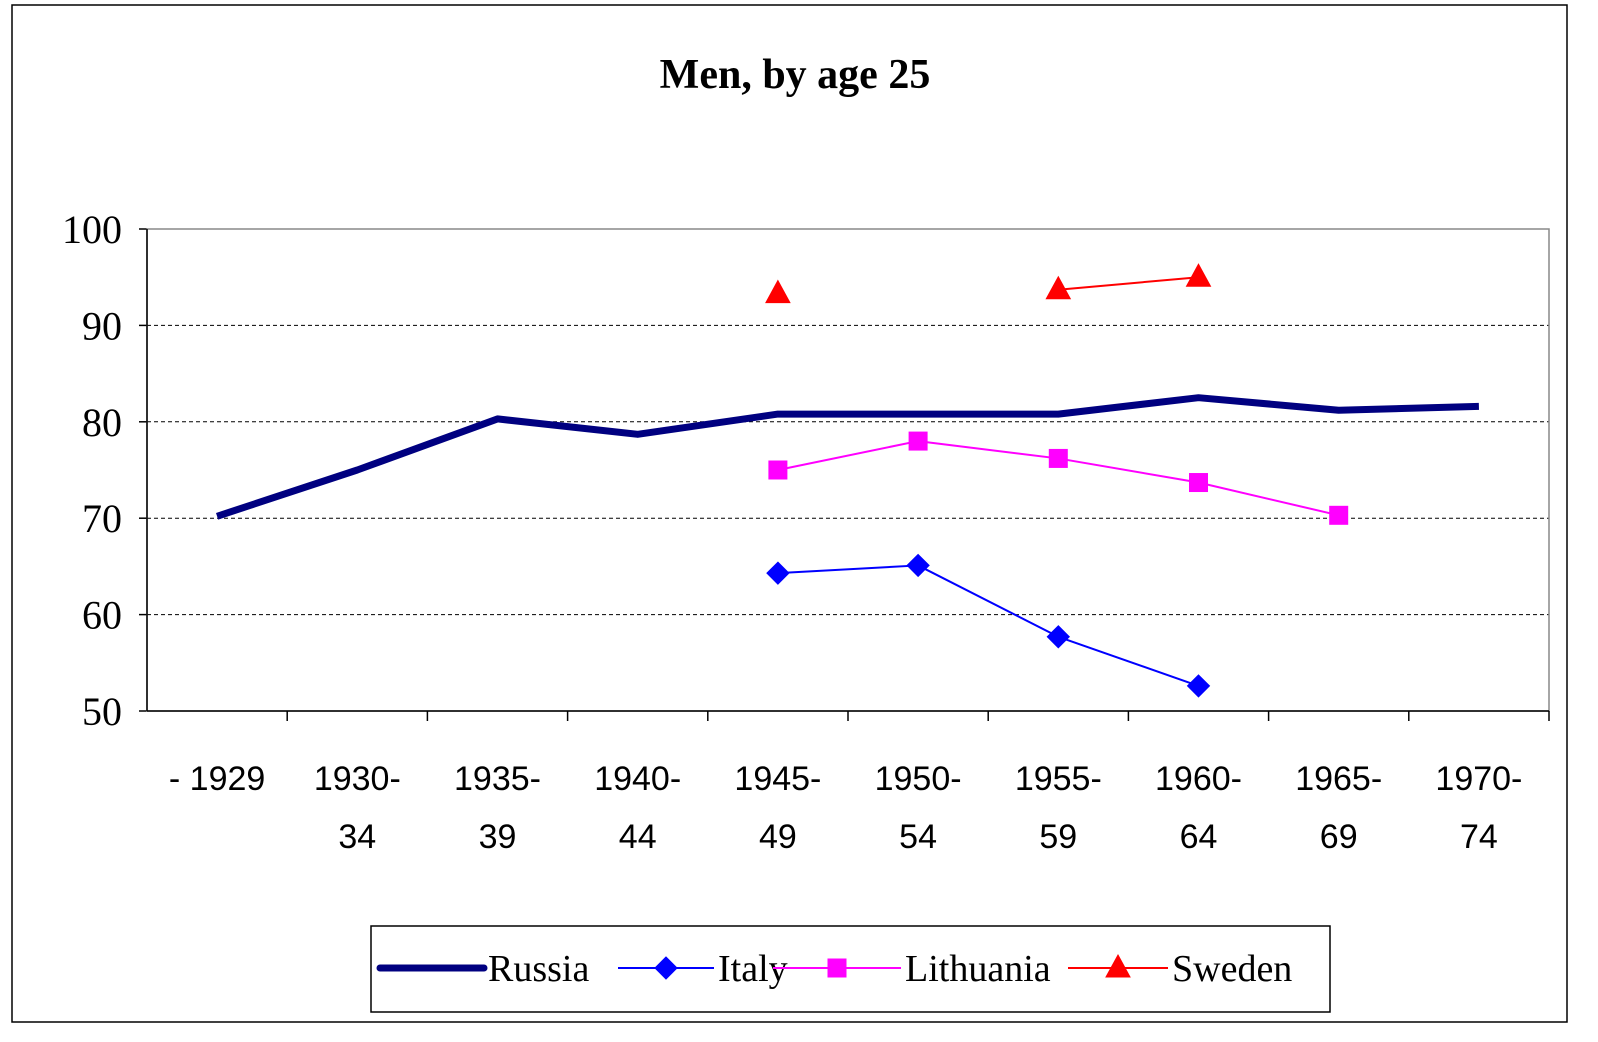 The image size is (1598, 1042). I want to click on y-tick-label: 60, so click(102, 615).